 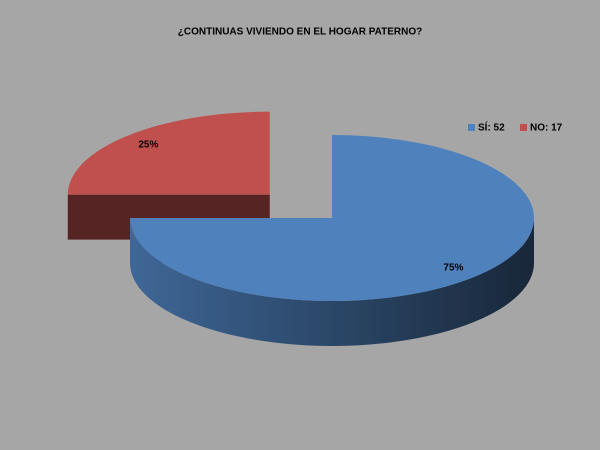 I want to click on value-label: 75%, so click(x=453, y=268).